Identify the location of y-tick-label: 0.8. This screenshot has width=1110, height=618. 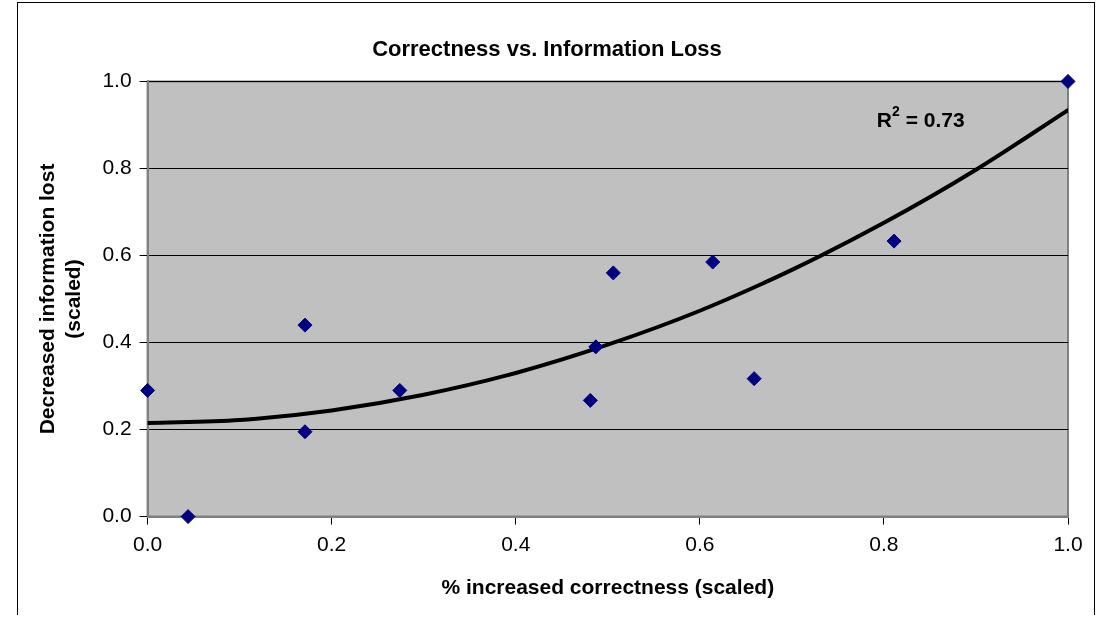
(117, 167).